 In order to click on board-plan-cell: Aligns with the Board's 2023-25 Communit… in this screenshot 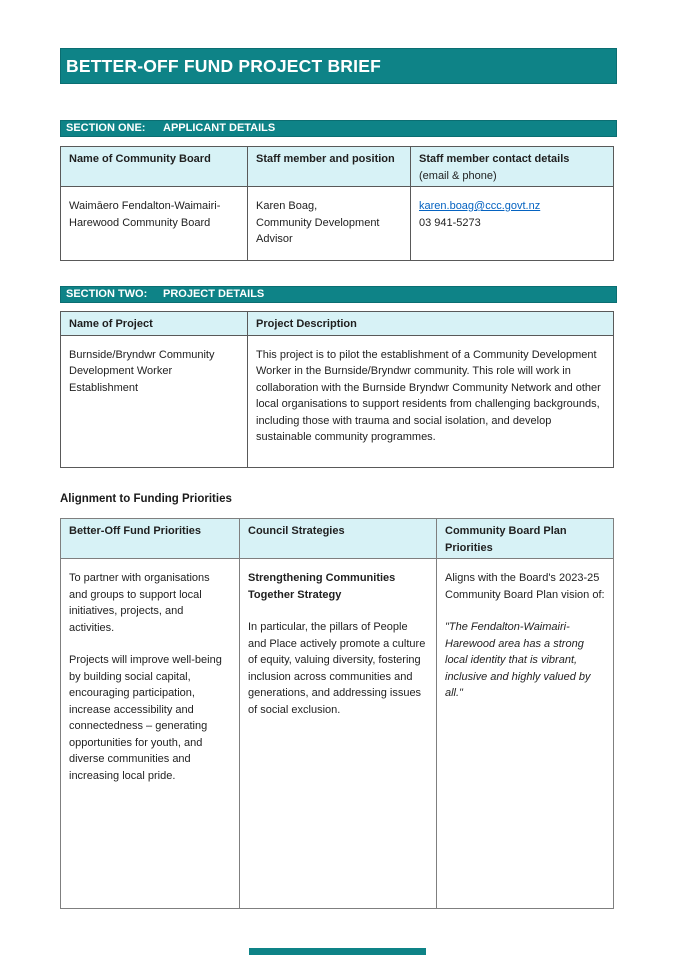, I will do `click(525, 733)`.